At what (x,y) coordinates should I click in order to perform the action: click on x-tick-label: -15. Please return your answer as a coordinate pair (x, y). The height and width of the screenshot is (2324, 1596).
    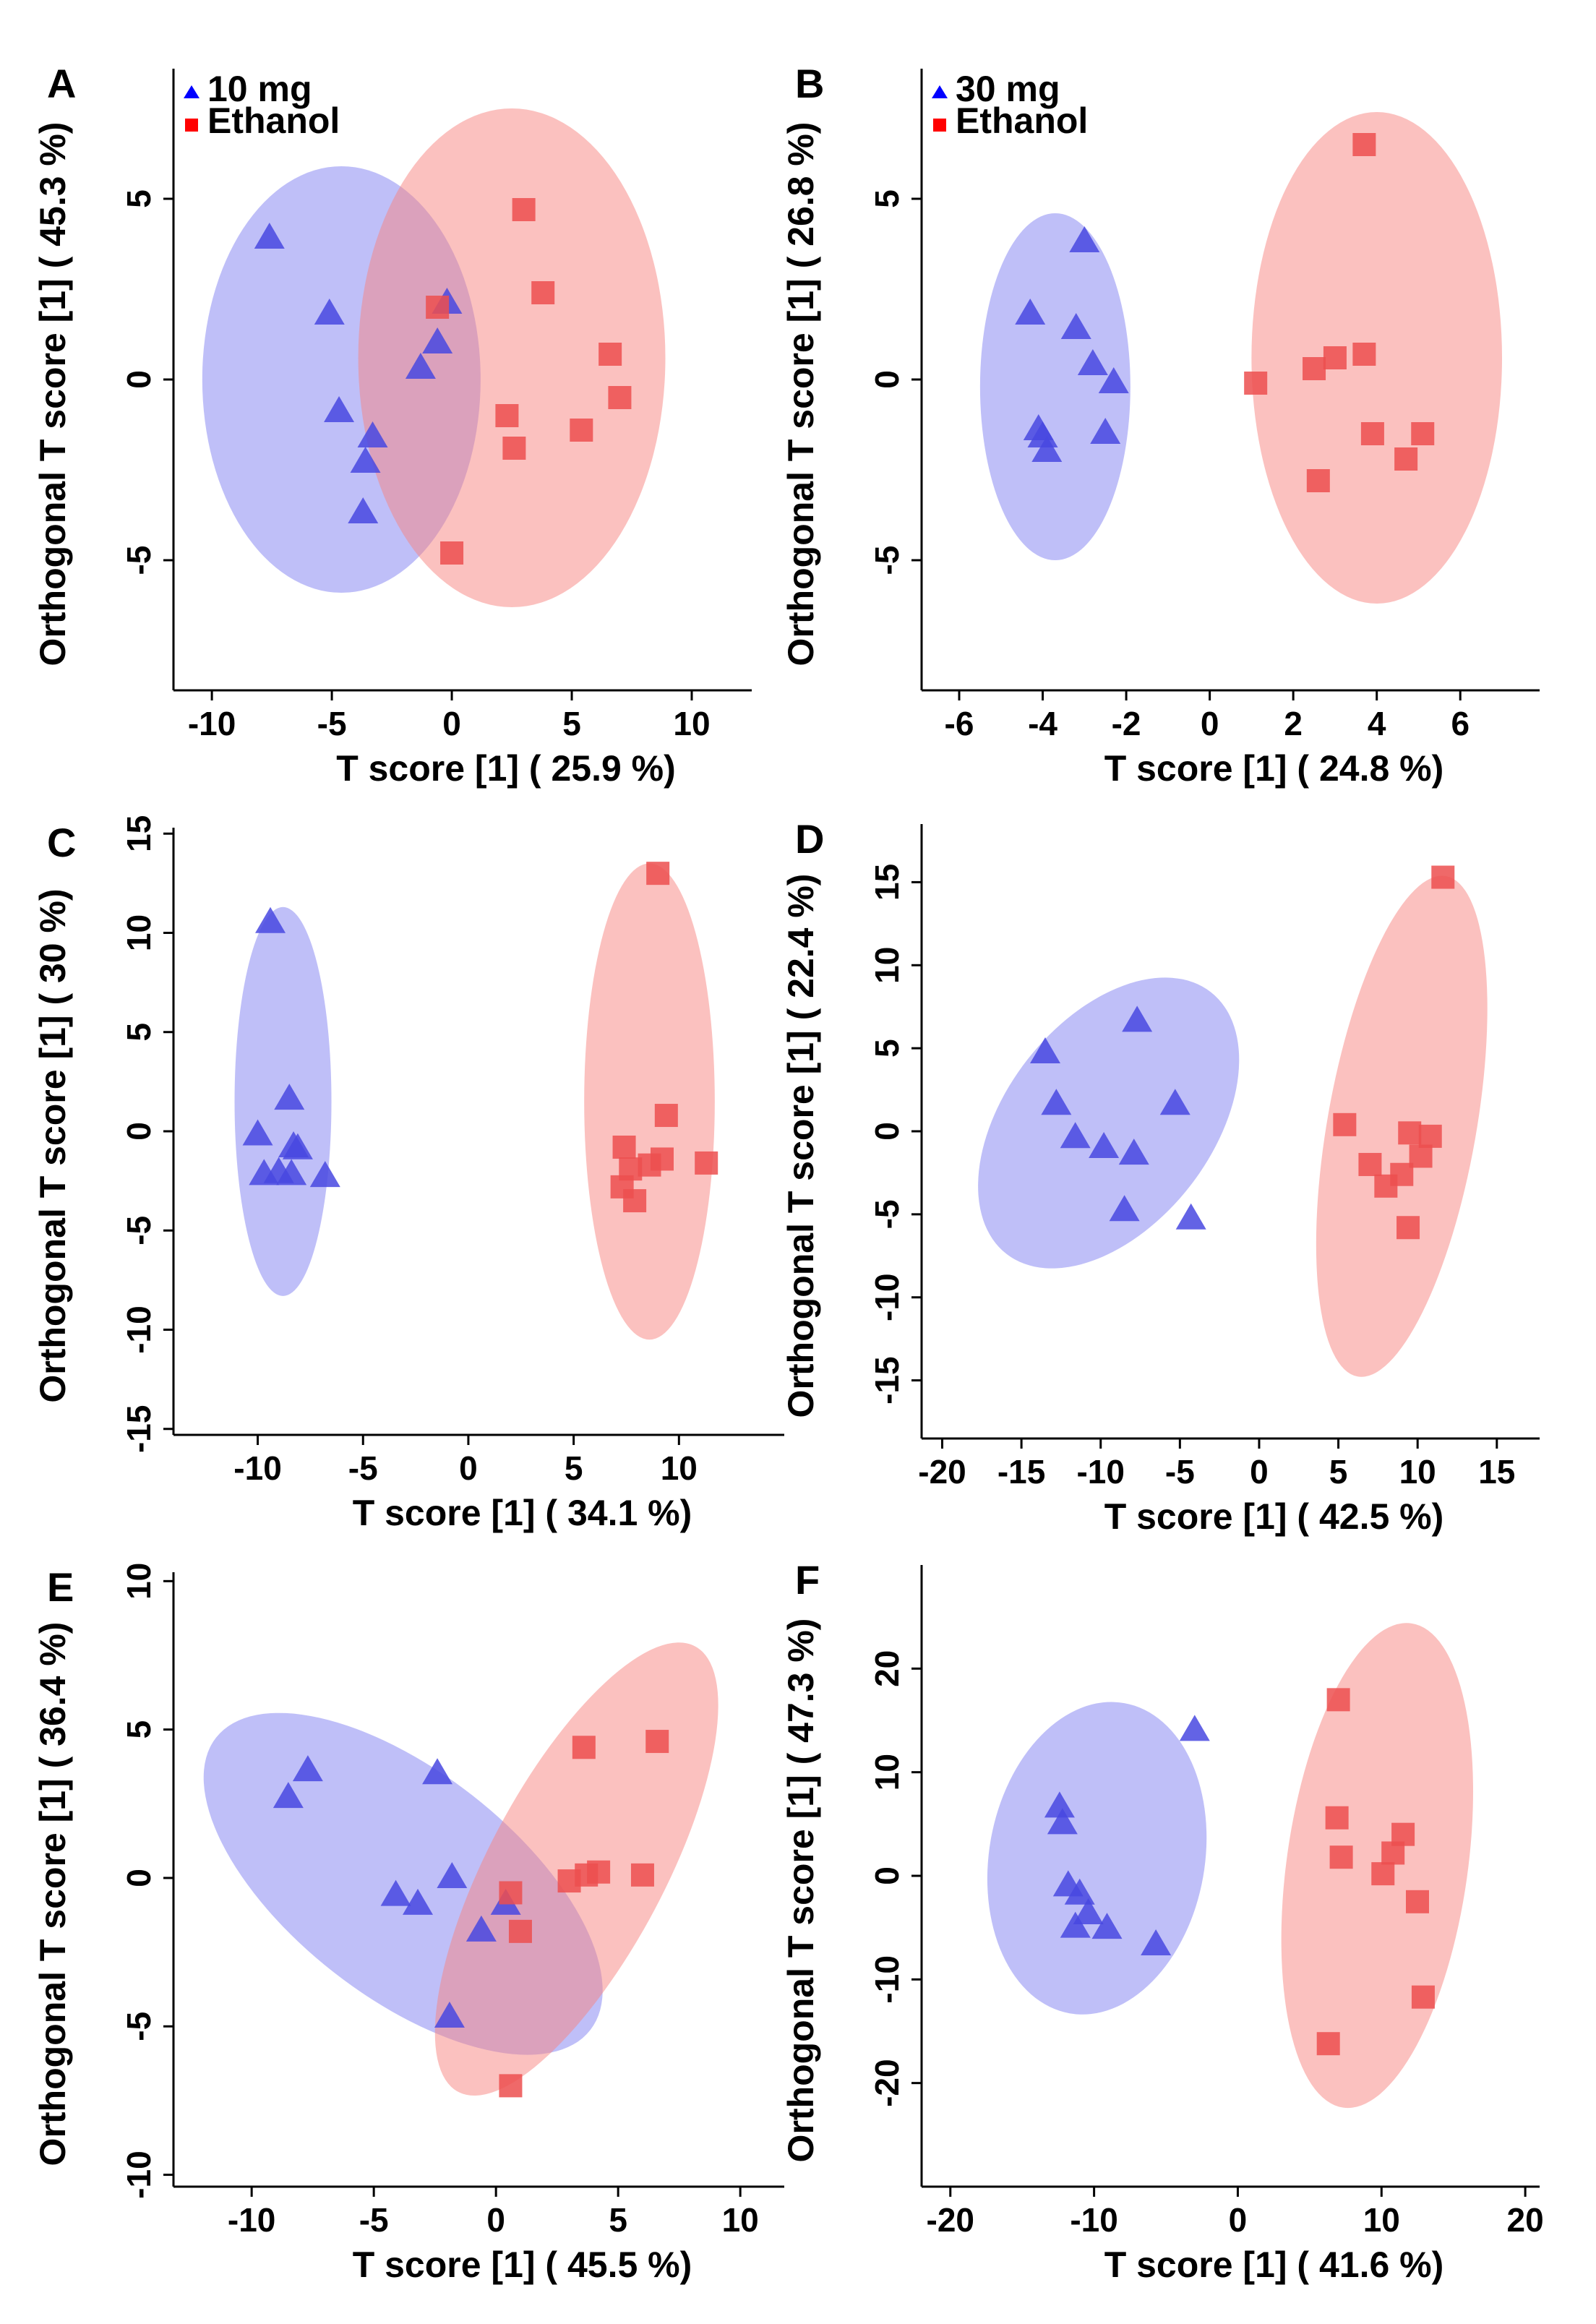
    Looking at the image, I should click on (1021, 1472).